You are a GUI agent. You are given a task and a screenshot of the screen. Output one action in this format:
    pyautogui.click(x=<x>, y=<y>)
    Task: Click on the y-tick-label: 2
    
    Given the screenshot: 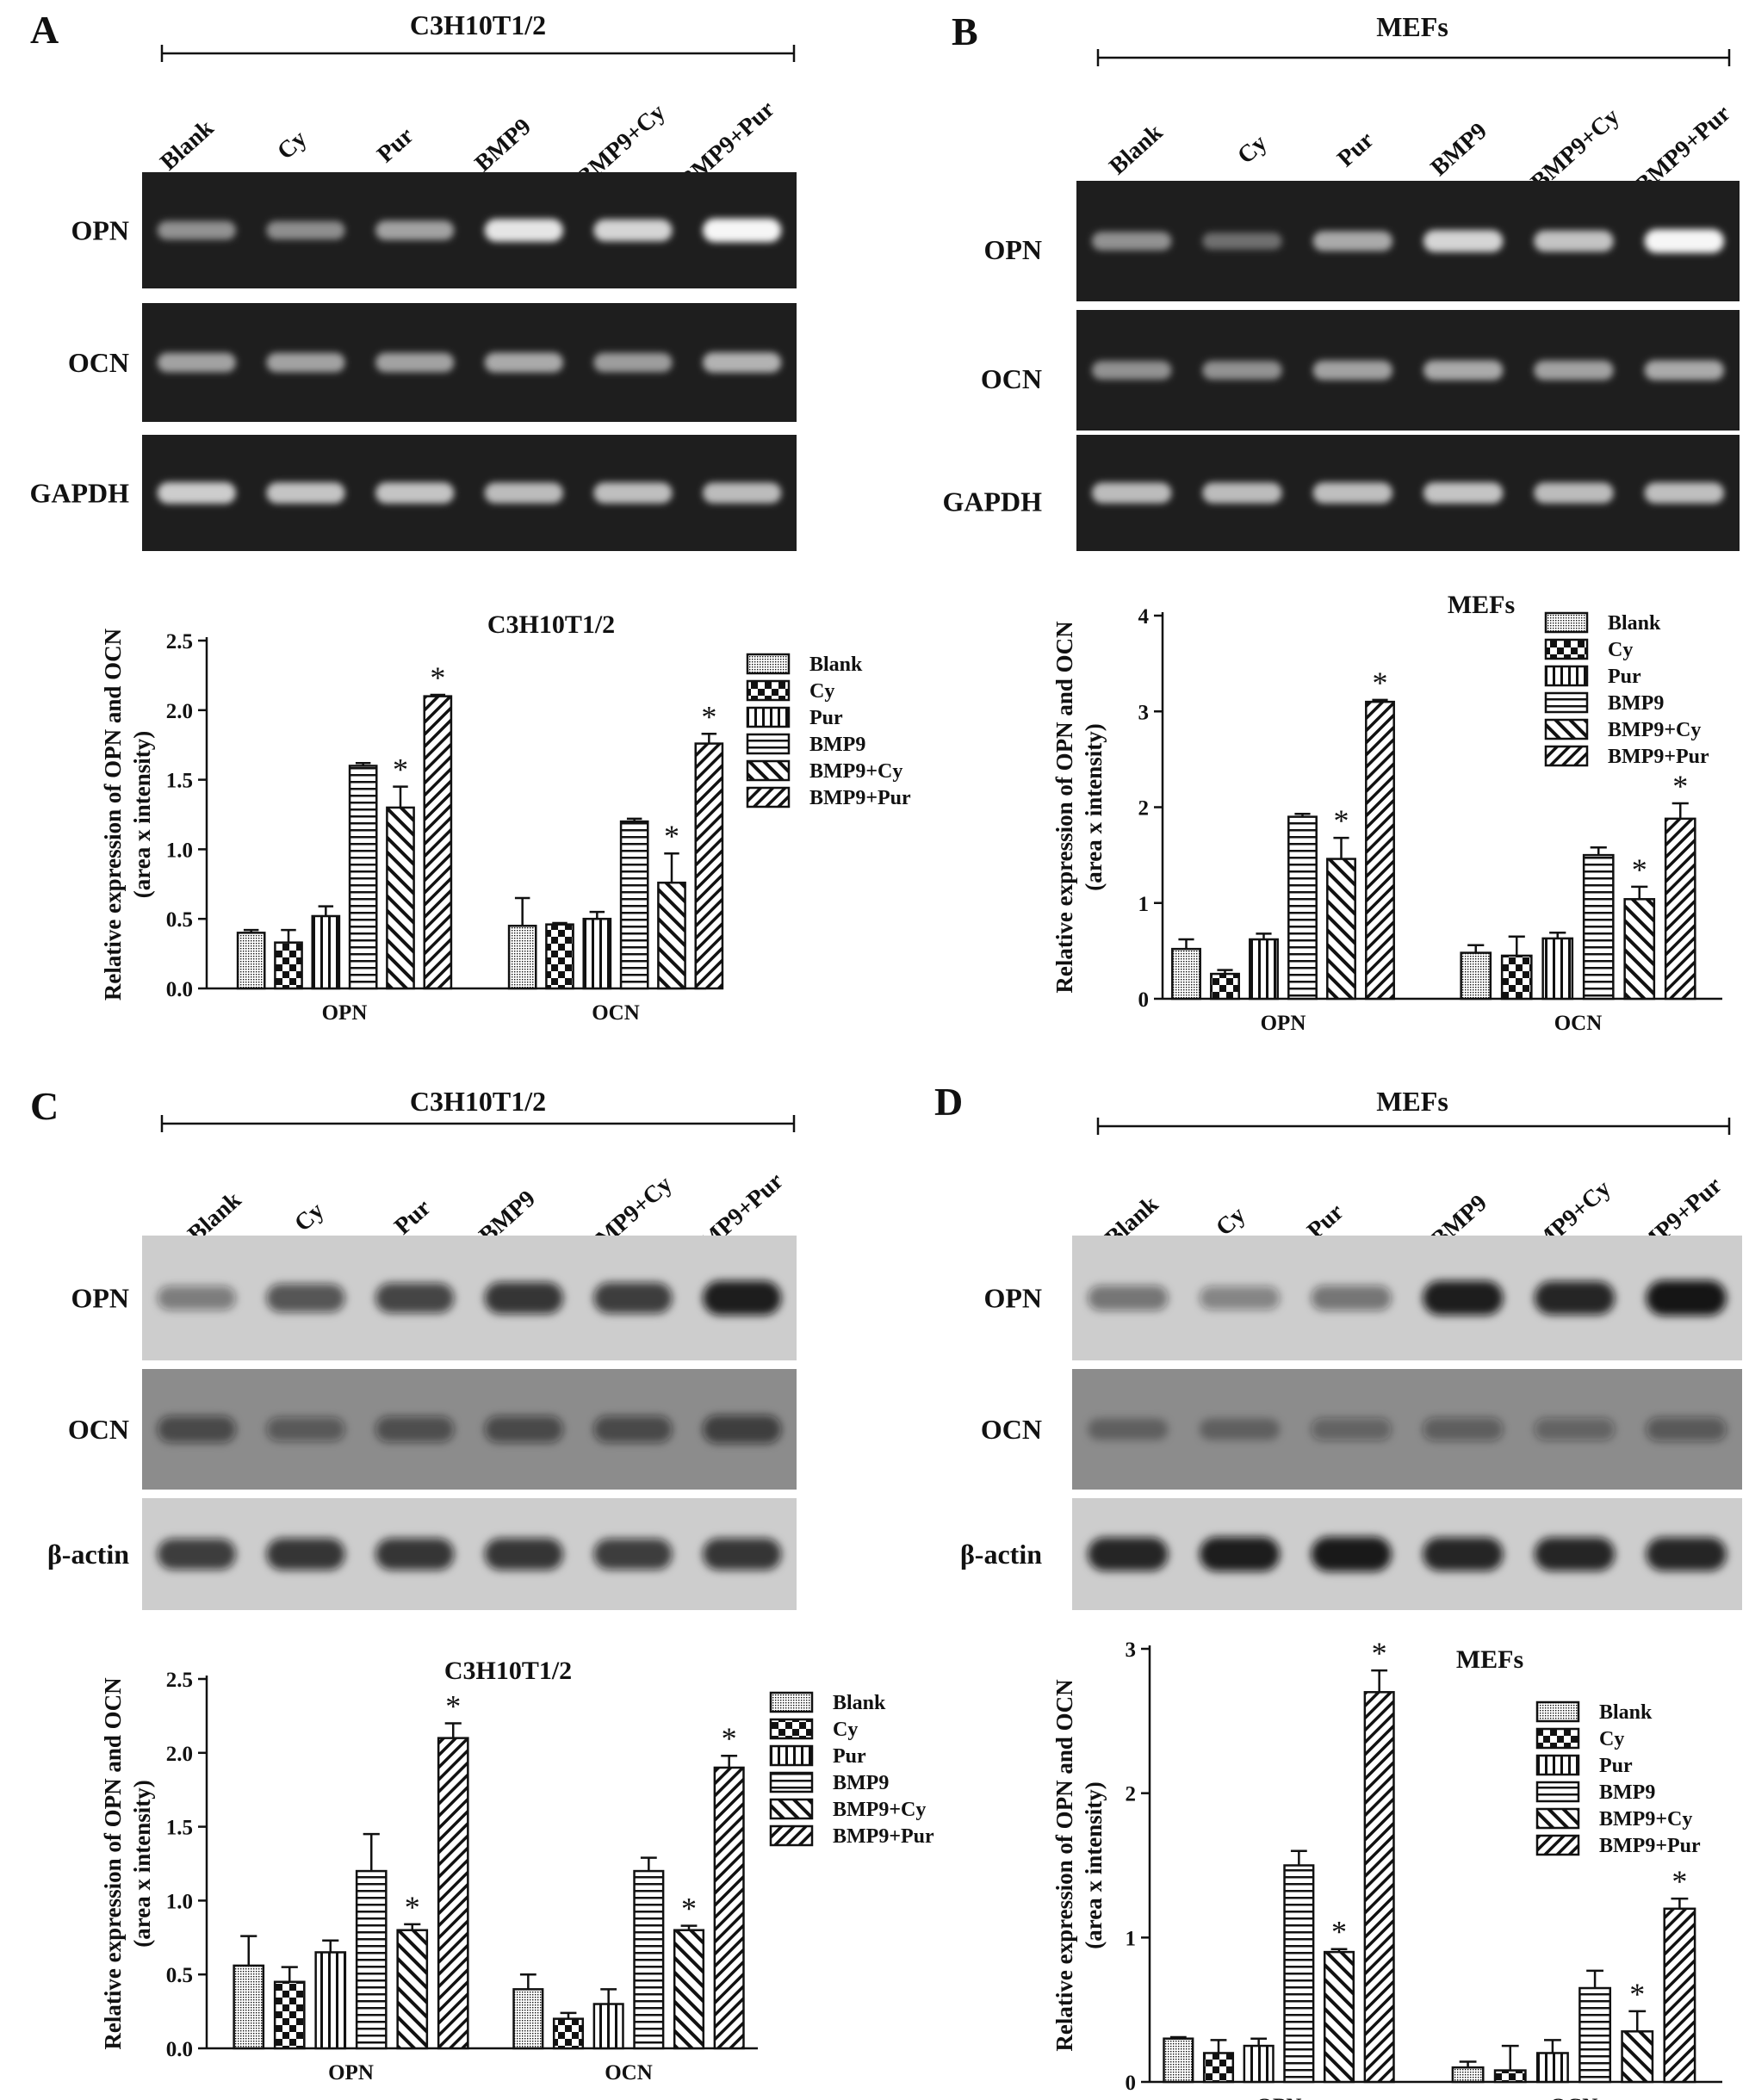 What is the action you would take?
    pyautogui.click(x=1144, y=809)
    